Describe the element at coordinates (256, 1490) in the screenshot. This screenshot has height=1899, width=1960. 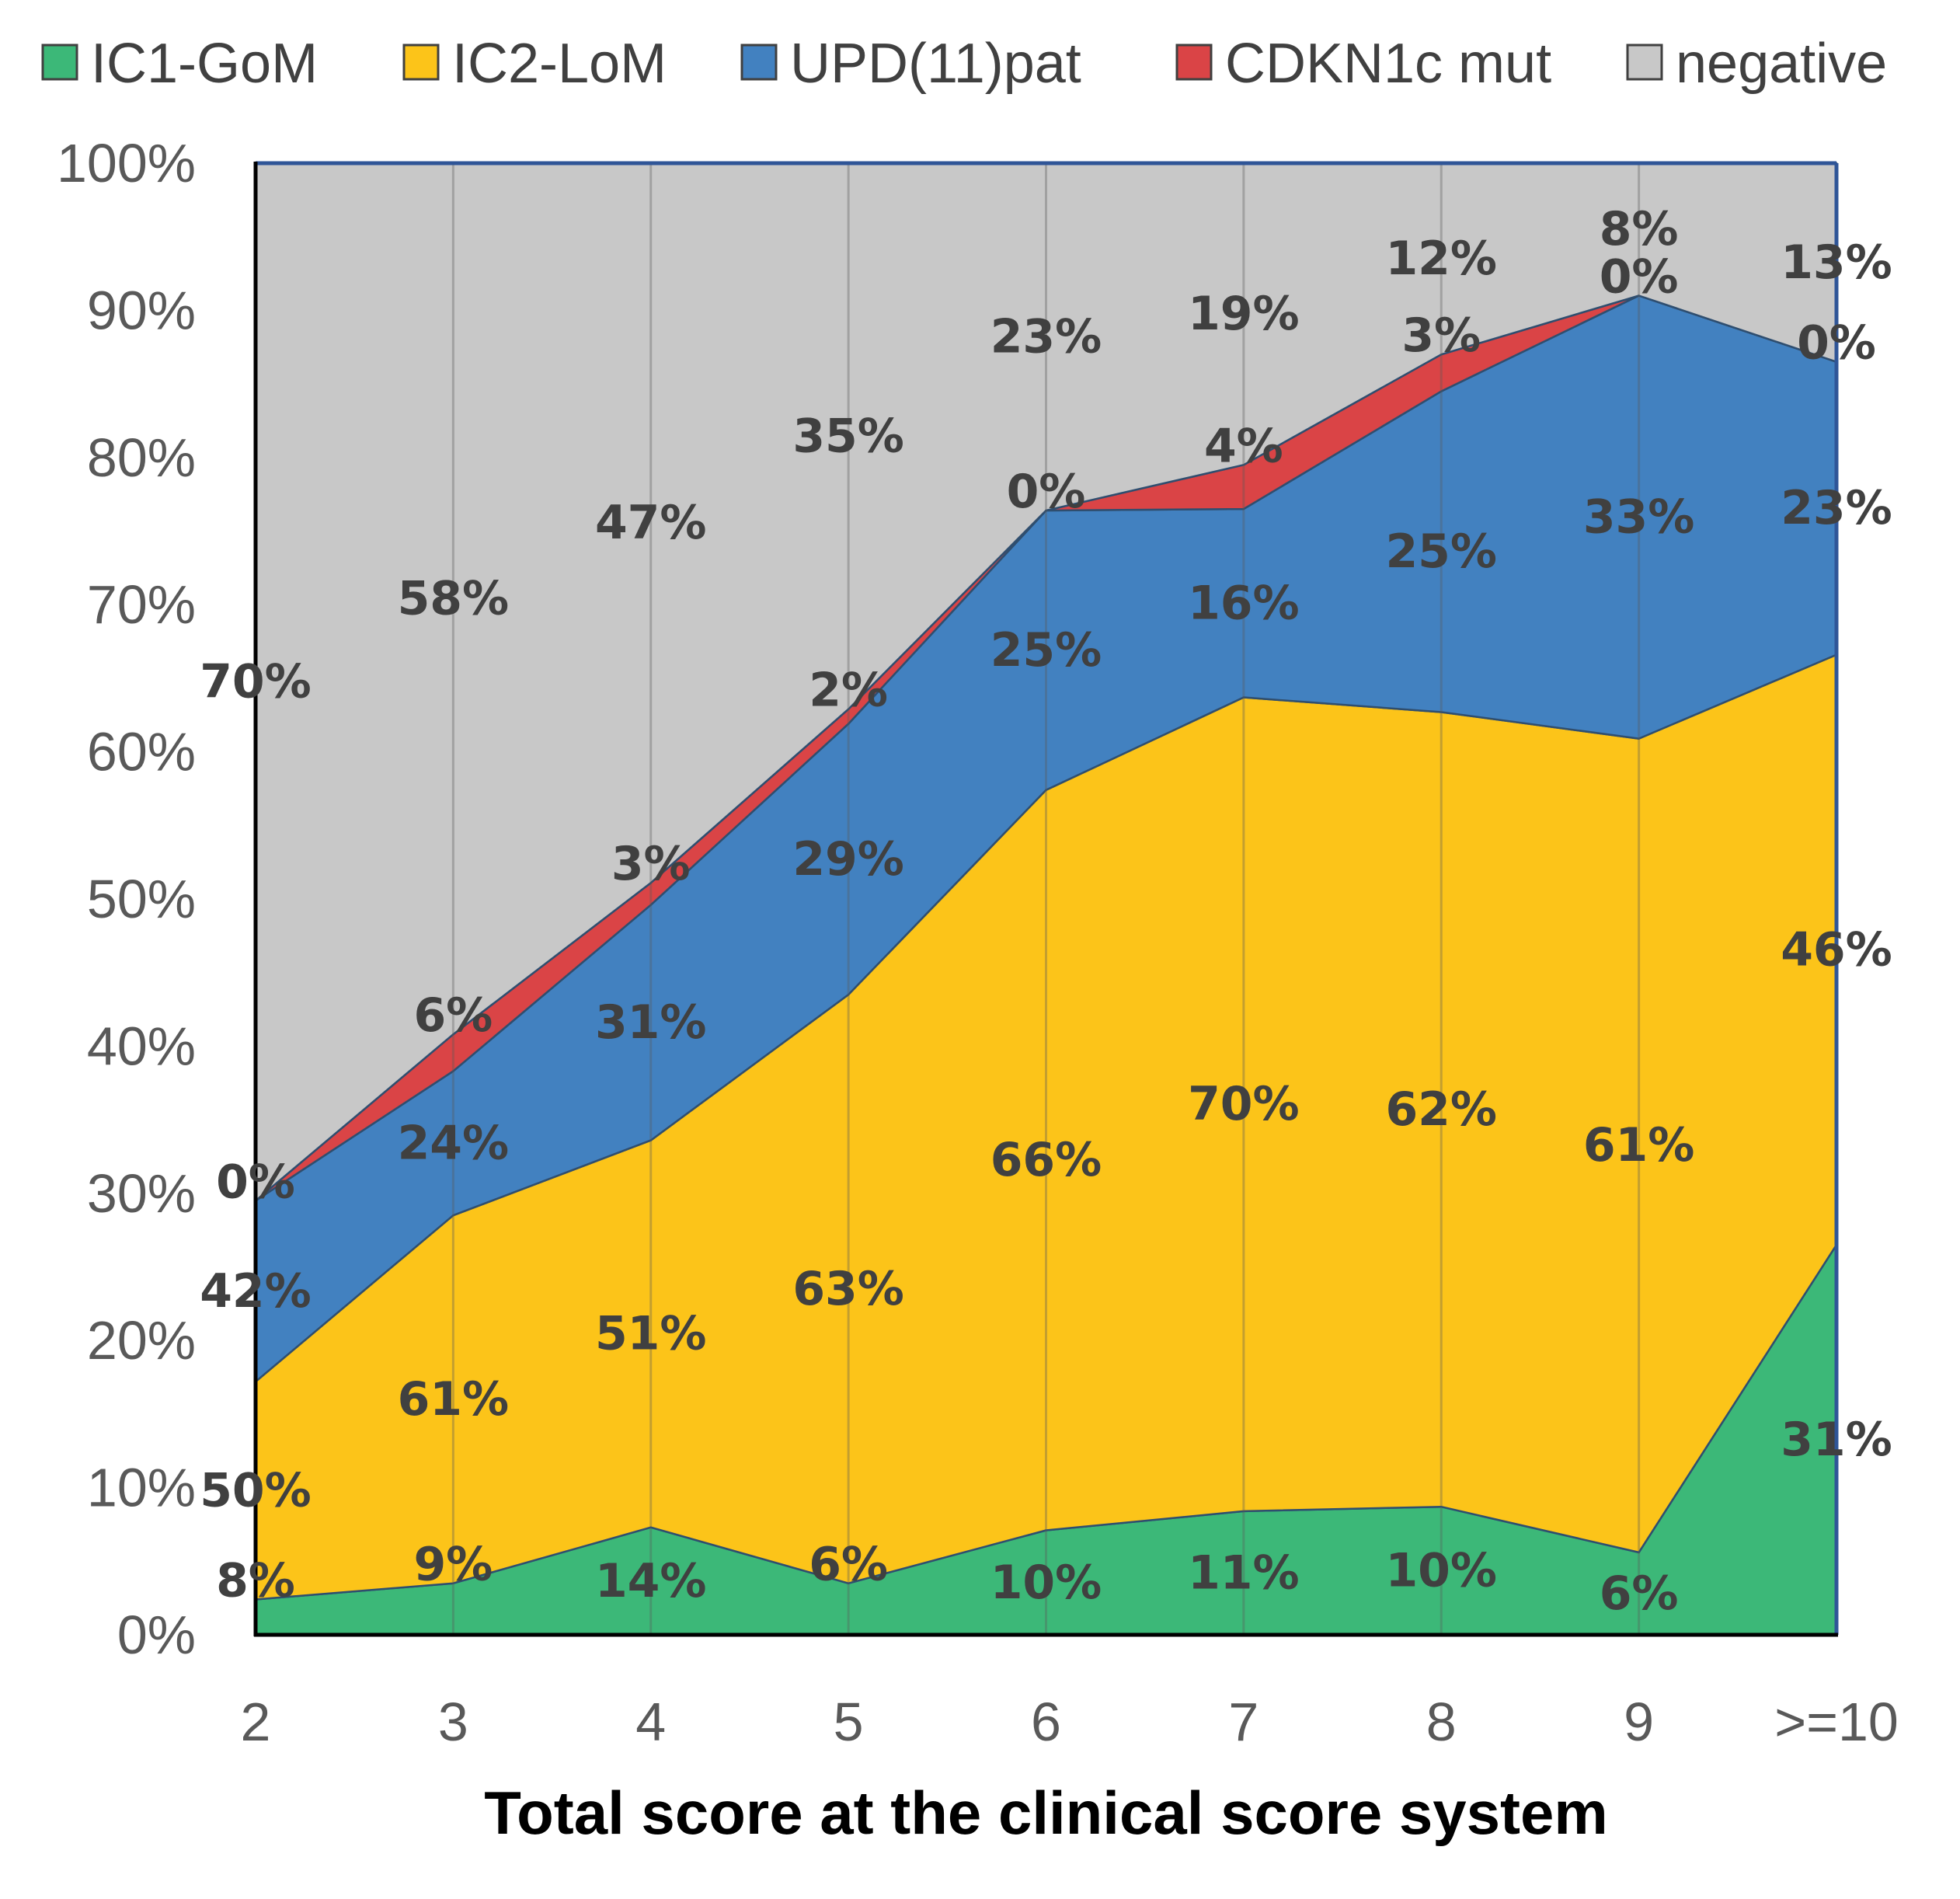
I see `data-label-ic2-lom: 50%` at that location.